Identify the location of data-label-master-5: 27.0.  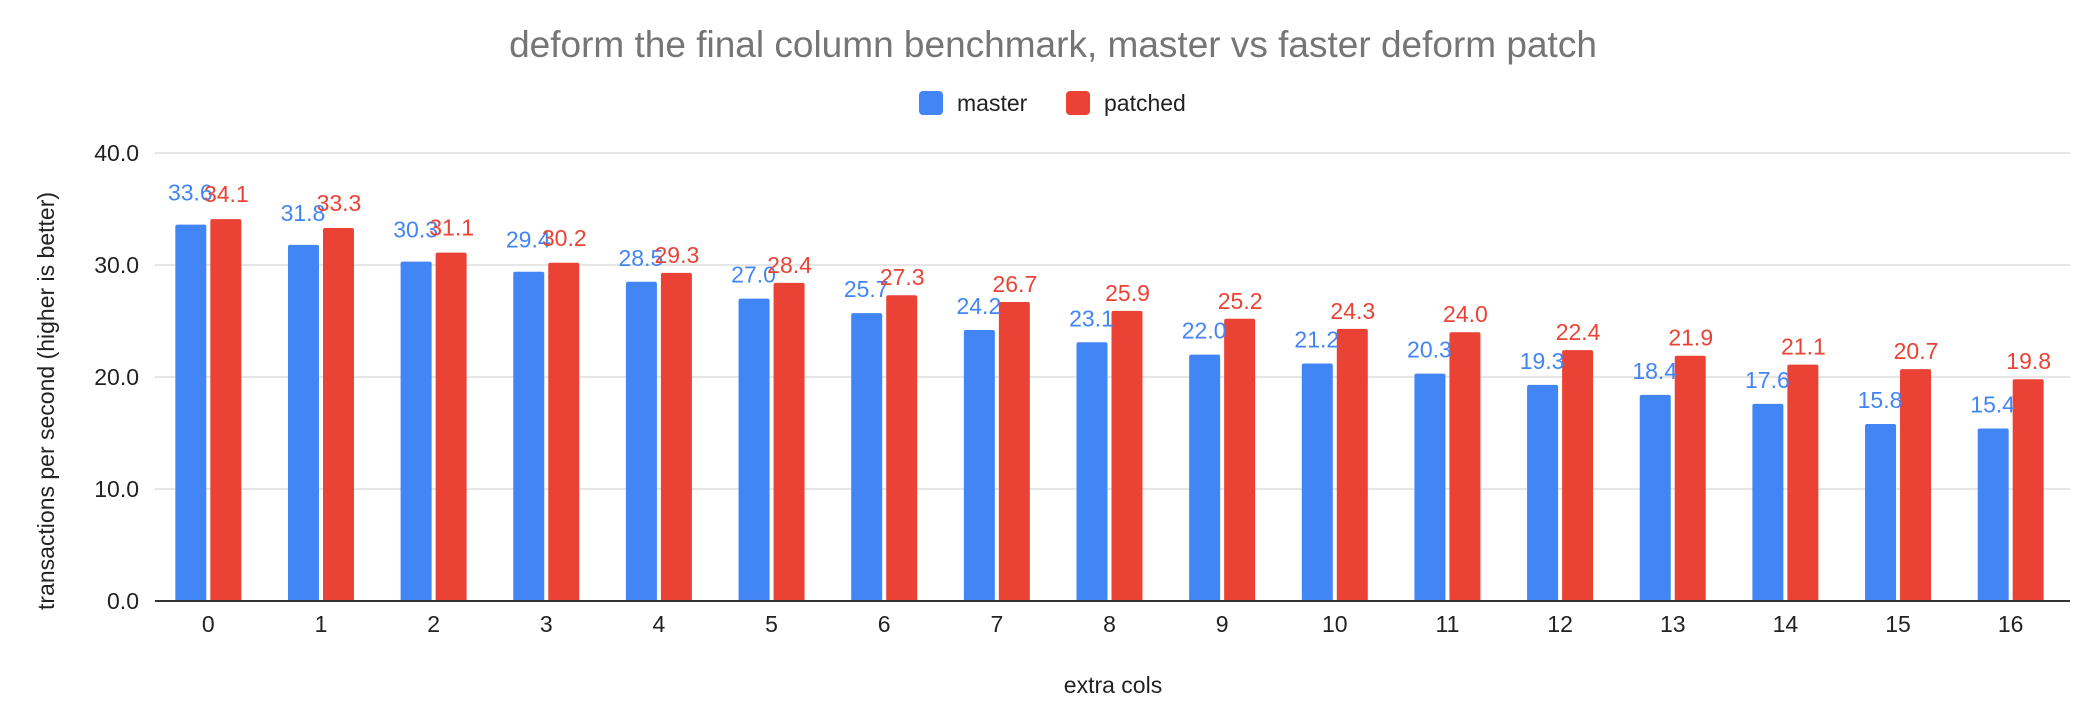
(753, 275).